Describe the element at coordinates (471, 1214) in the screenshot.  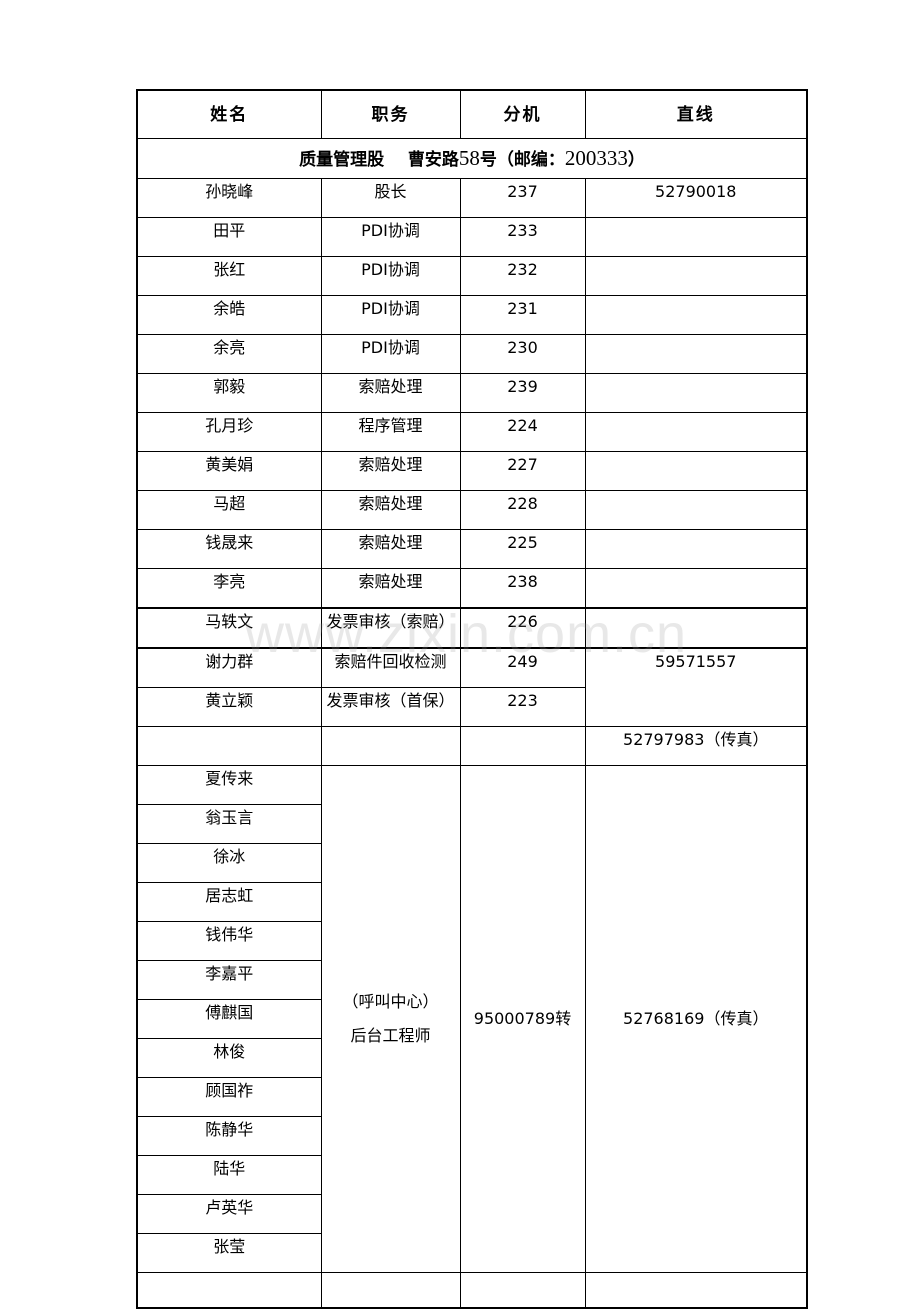
I see `call-center-row: 卢英华` at that location.